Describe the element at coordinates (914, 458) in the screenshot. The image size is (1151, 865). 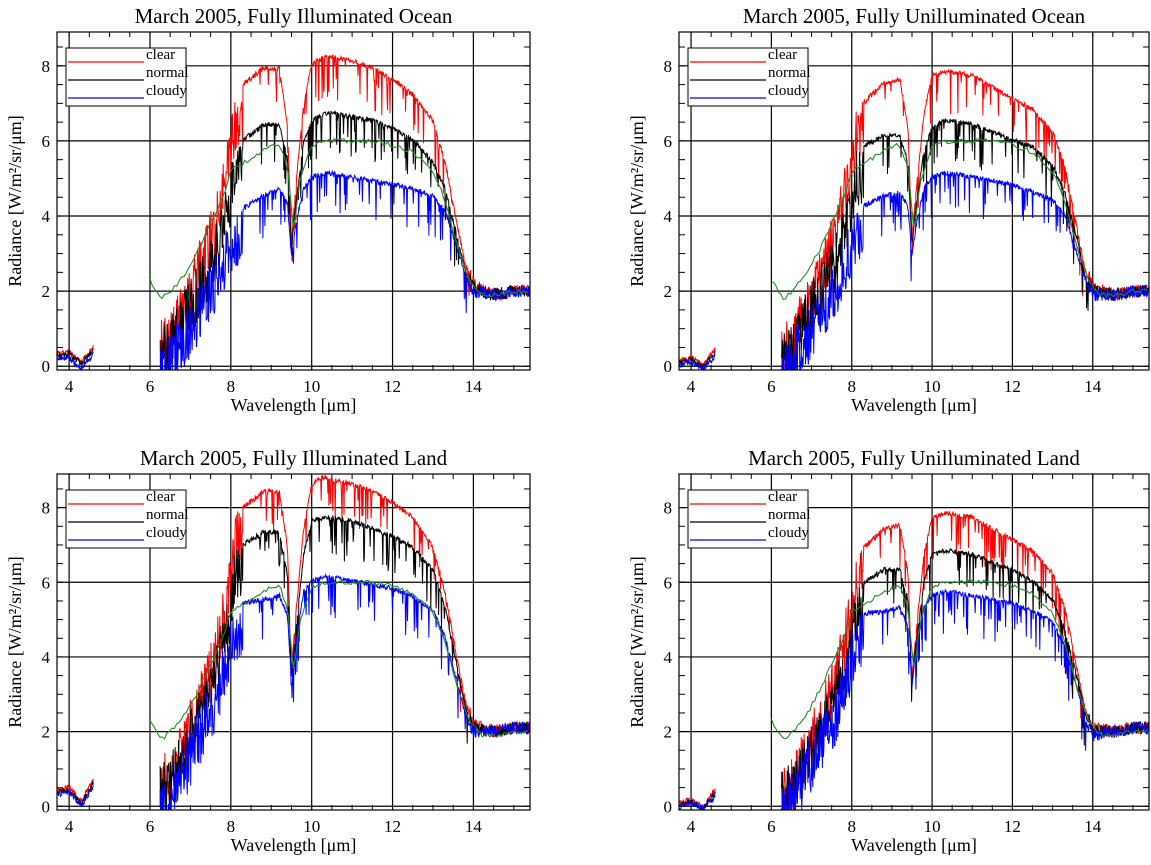
I see `chart-title: March 2005, Fully Unilluminated Land` at that location.